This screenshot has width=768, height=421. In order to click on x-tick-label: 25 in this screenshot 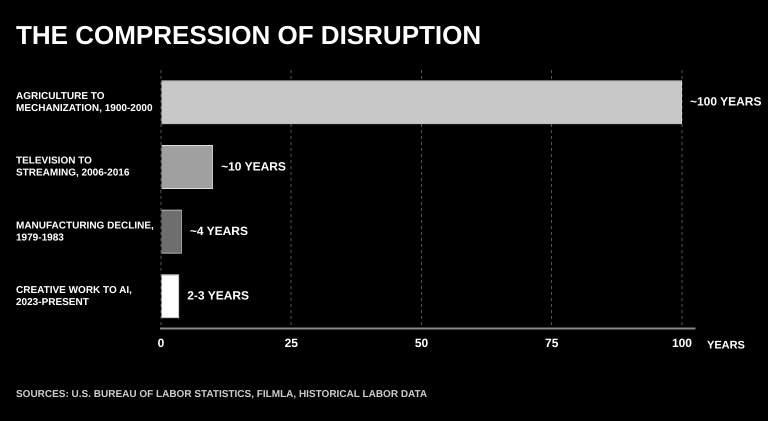, I will do `click(291, 343)`.